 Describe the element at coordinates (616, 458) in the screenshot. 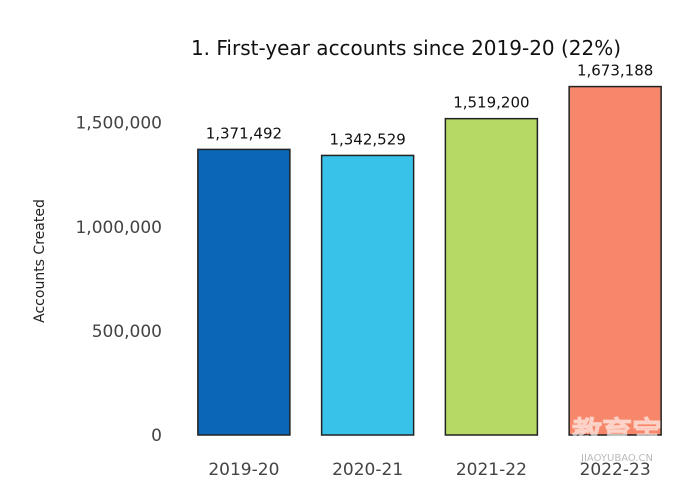

I see `watermark-subtext: JIAOYUBAO.CN` at that location.